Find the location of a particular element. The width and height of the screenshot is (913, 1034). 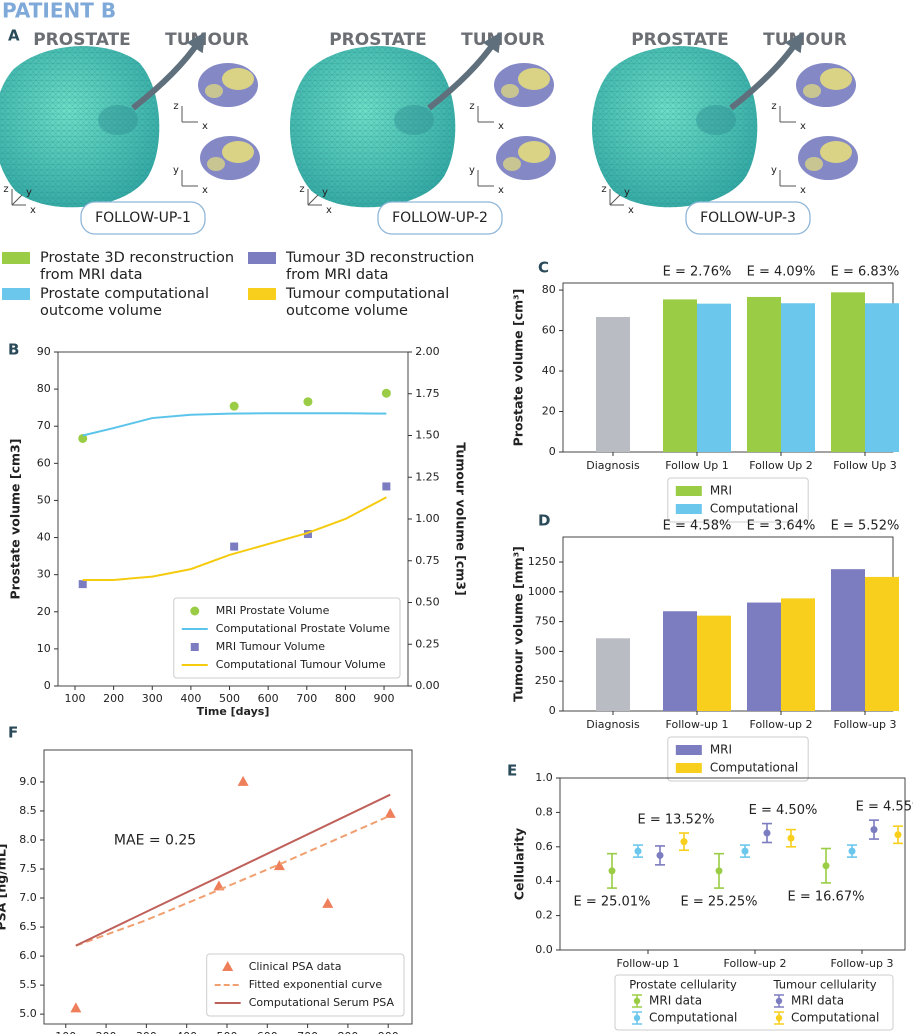

arrow is located at coordinates (464, 71).